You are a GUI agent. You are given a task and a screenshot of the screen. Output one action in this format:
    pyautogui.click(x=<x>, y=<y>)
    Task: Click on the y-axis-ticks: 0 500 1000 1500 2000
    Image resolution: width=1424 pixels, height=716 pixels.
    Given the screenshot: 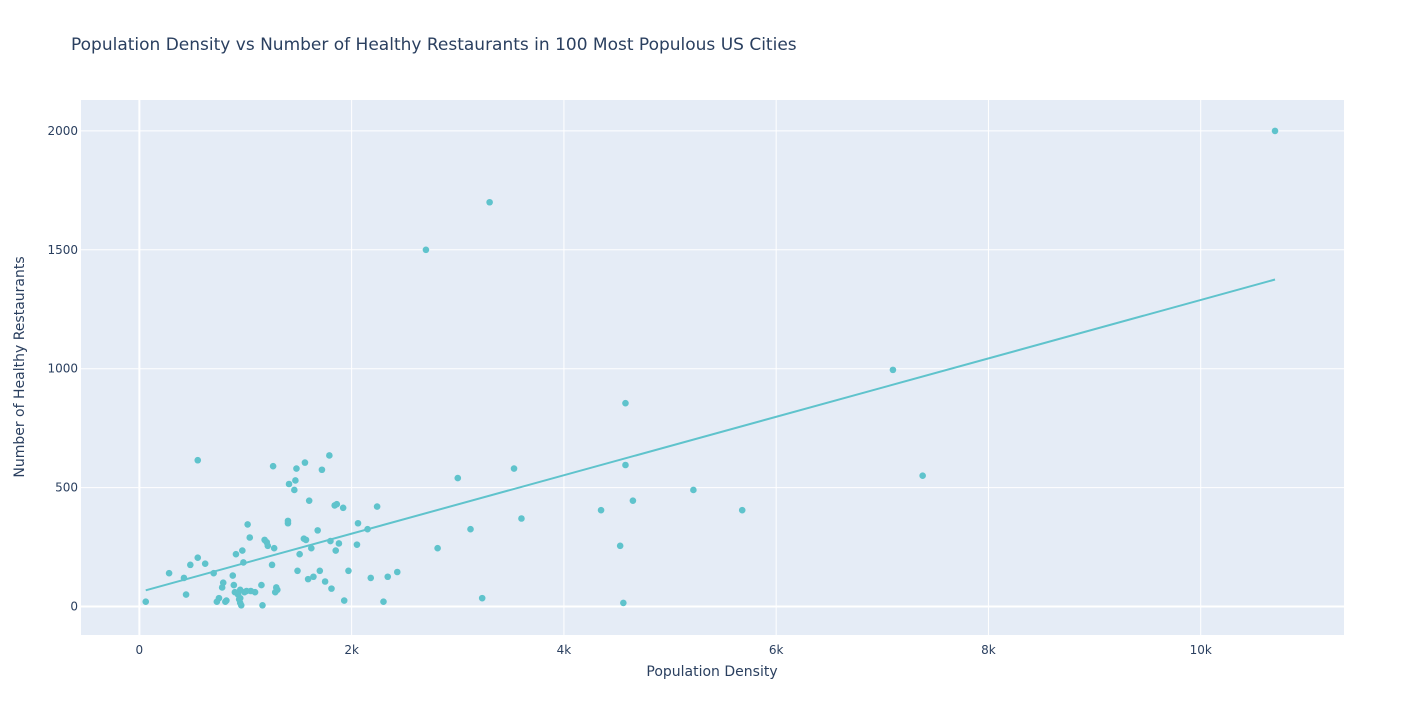 What is the action you would take?
    pyautogui.click(x=62, y=369)
    